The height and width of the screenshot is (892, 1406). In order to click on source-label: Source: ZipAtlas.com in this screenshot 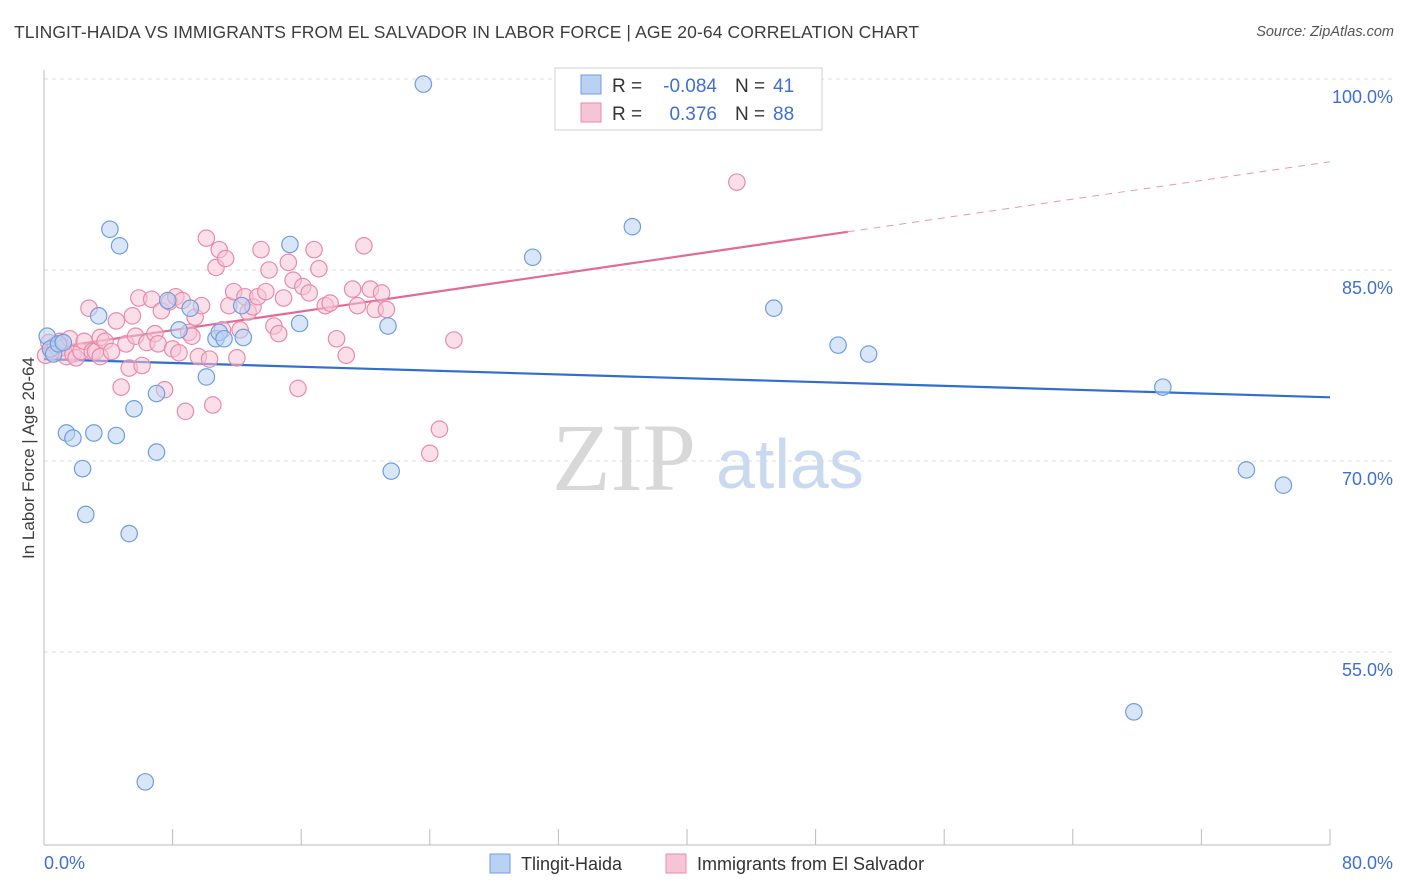, I will do `click(1325, 32)`.